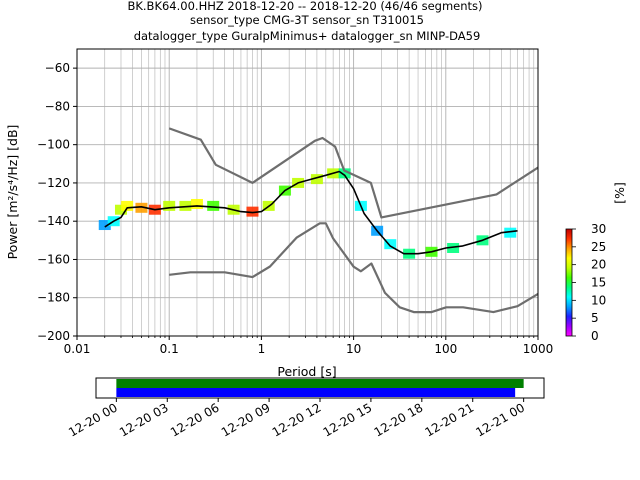  Describe the element at coordinates (309, 346) in the screenshot. I see `x-axis-ticks: 0.01 0.1 1 10 100 1000` at that location.